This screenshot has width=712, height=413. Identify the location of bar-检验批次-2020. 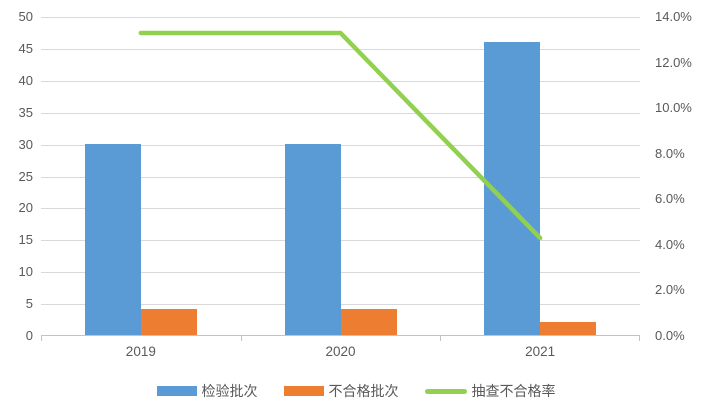
(312, 239).